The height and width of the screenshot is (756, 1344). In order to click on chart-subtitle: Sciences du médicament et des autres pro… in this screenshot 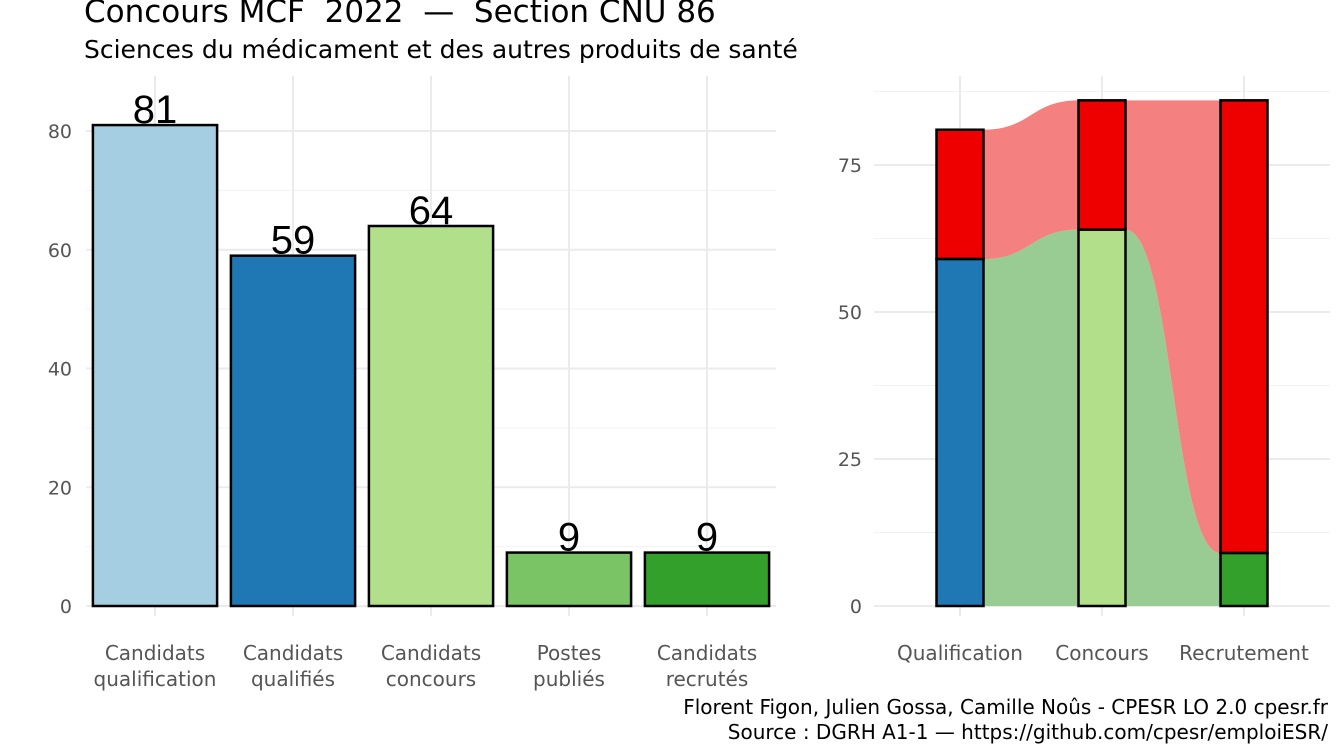, I will do `click(441, 49)`.